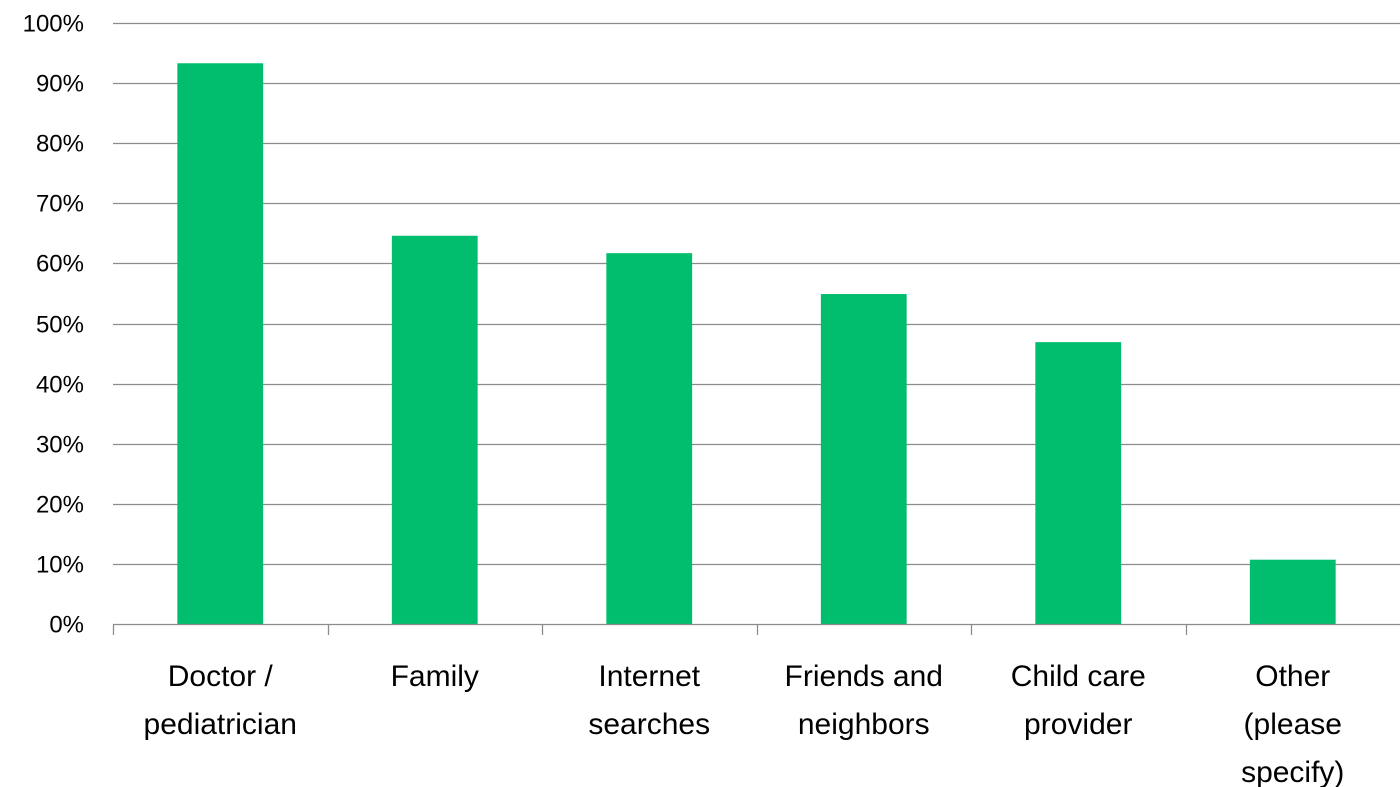 This screenshot has width=1400, height=787. Describe the element at coordinates (60, 325) in the screenshot. I see `y-tick-label: 50%` at that location.